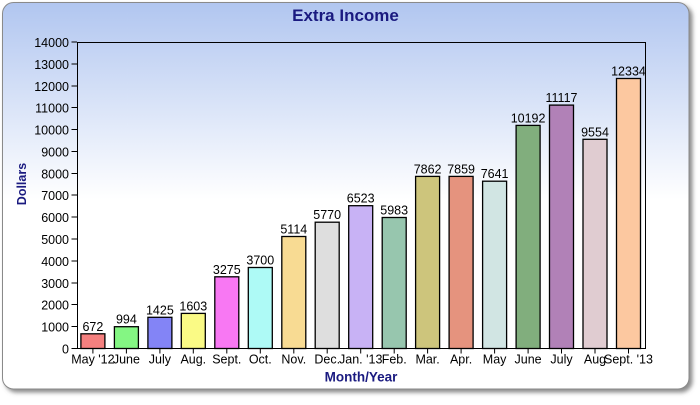  Describe the element at coordinates (22, 184) in the screenshot. I see `svg-text: Dollars` at that location.